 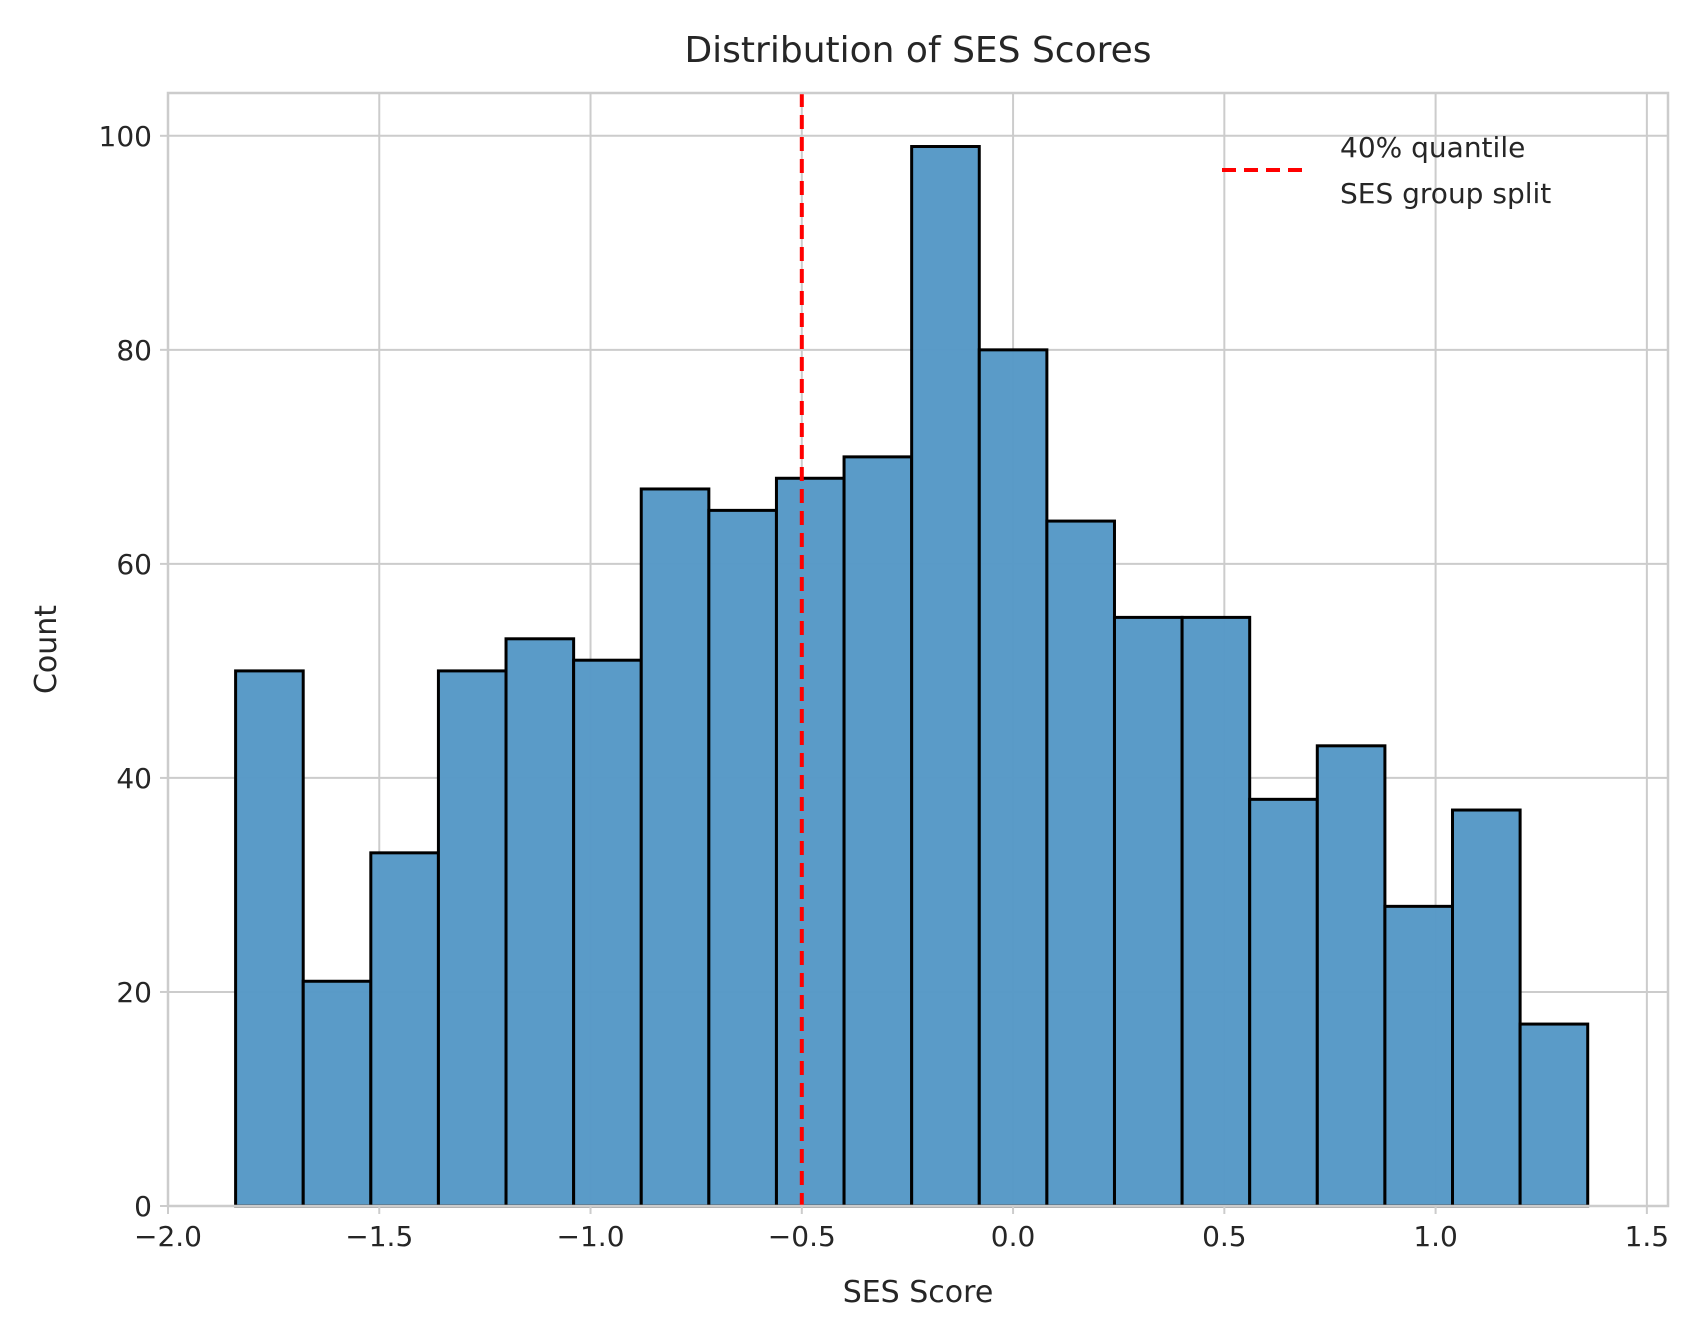 I want to click on legend-label-line-1: 40% quantile, so click(x=1432, y=147).